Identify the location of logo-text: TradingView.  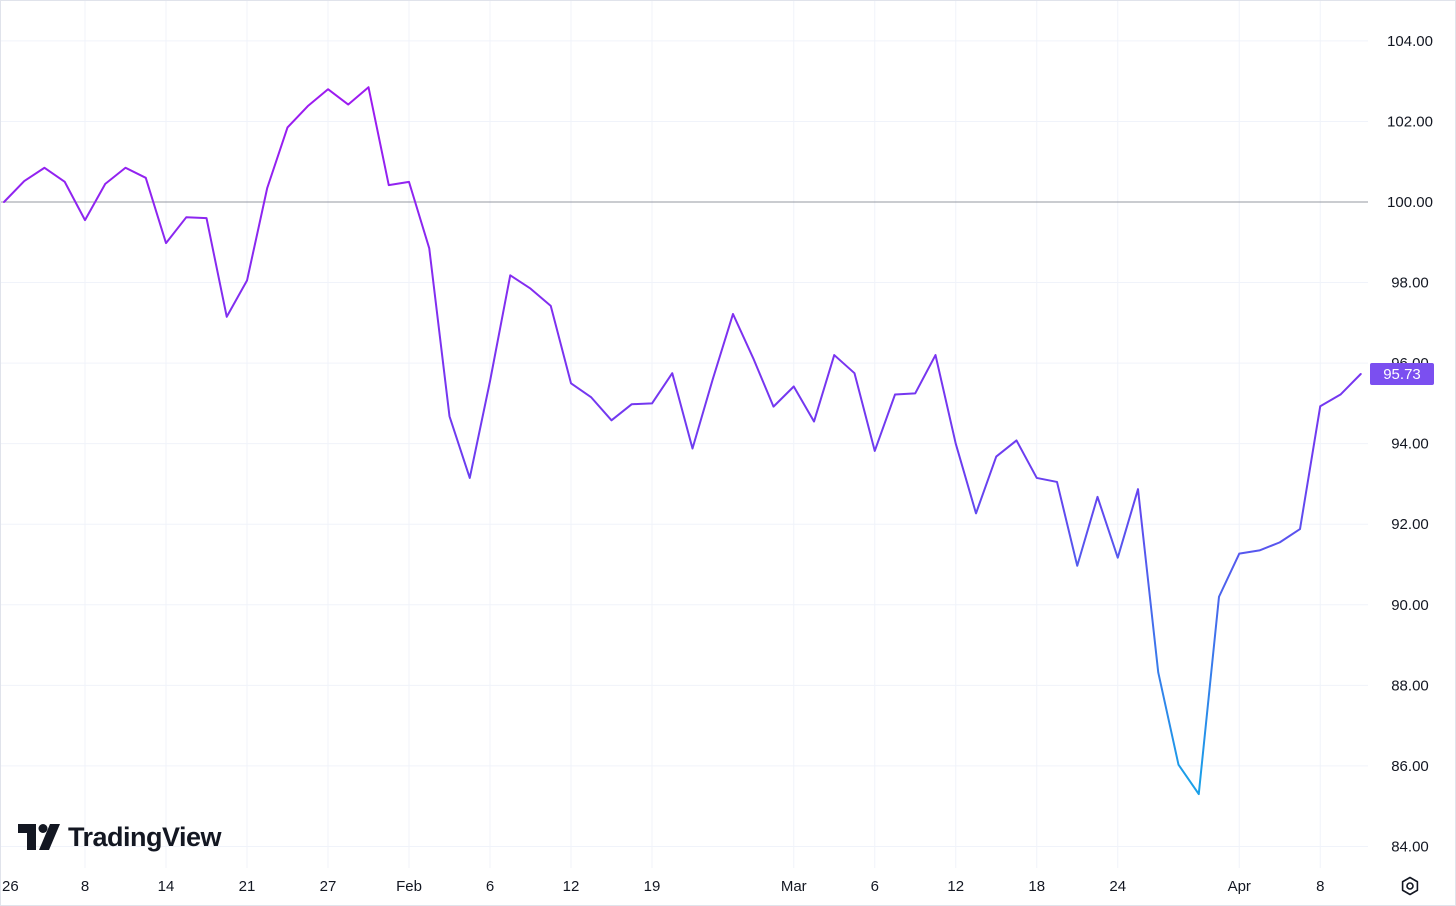
(145, 836).